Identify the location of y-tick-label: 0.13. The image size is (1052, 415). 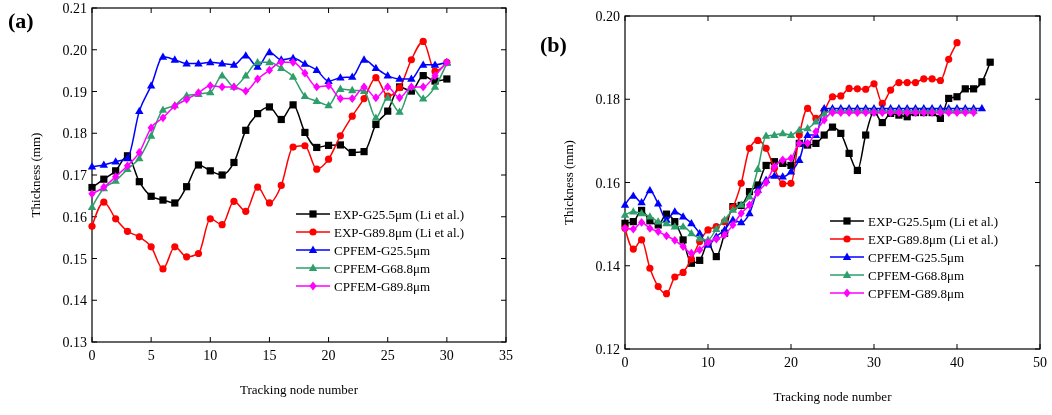
(74, 342).